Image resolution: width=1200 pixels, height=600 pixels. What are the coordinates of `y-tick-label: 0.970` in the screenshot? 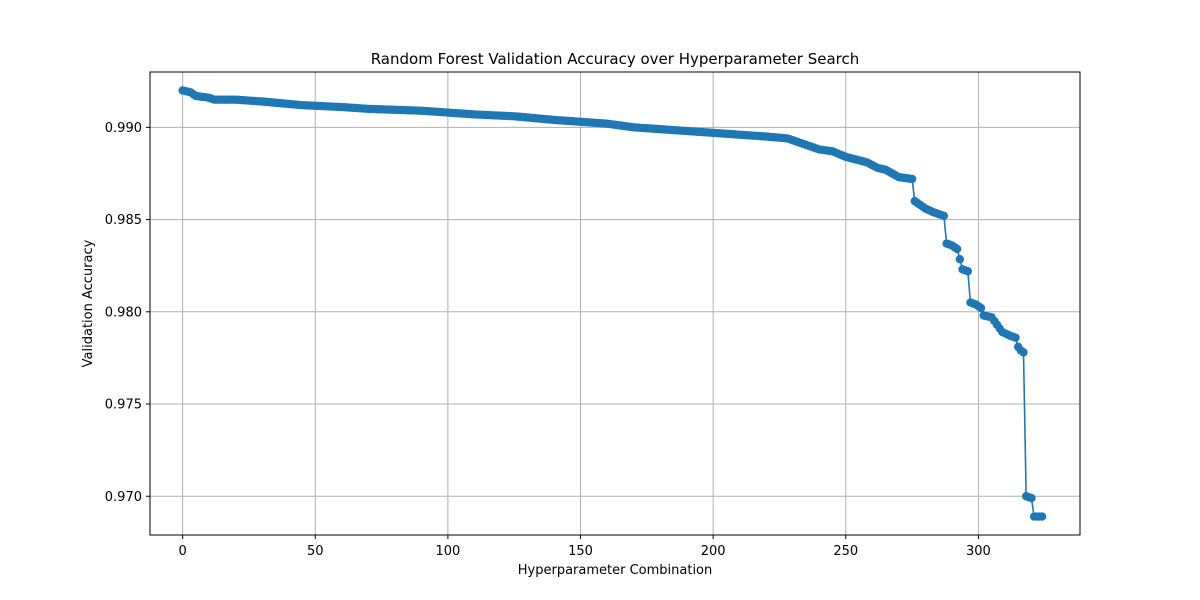 It's located at (123, 497).